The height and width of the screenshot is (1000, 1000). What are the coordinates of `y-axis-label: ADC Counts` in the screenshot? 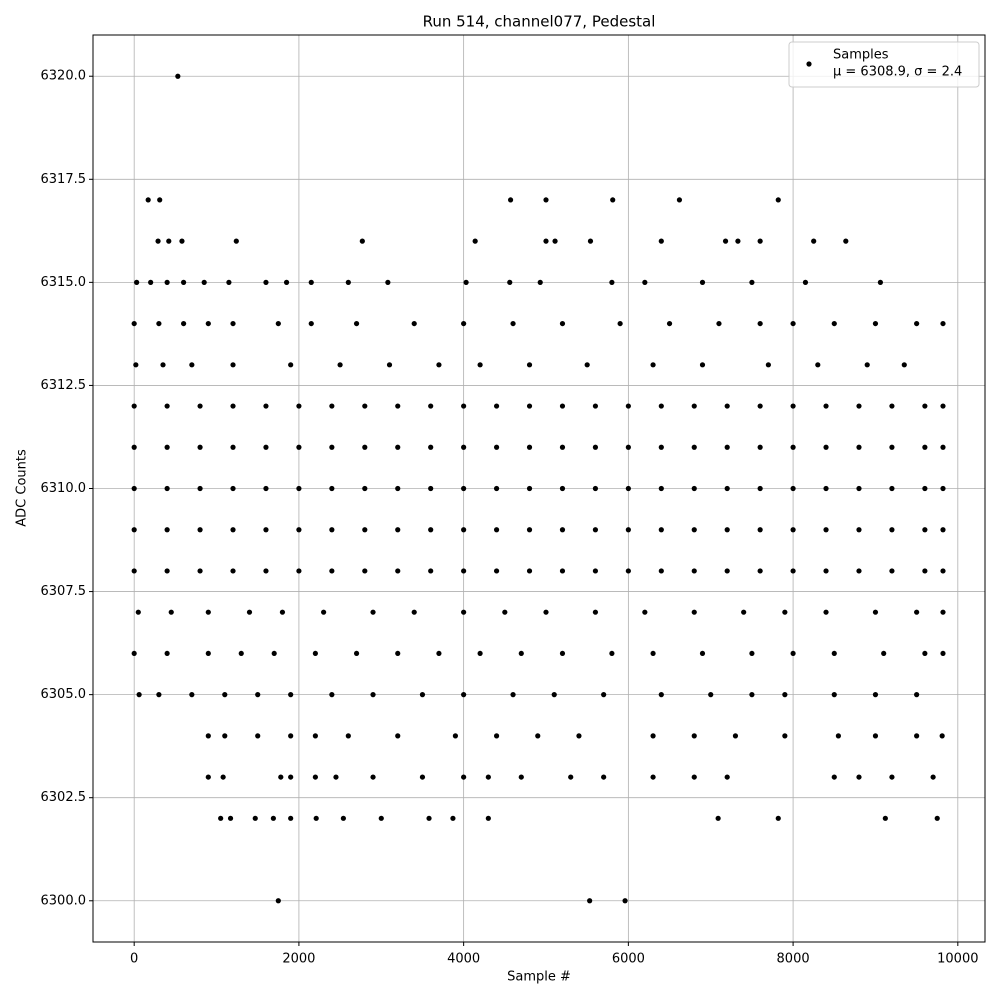 It's located at (22, 488).